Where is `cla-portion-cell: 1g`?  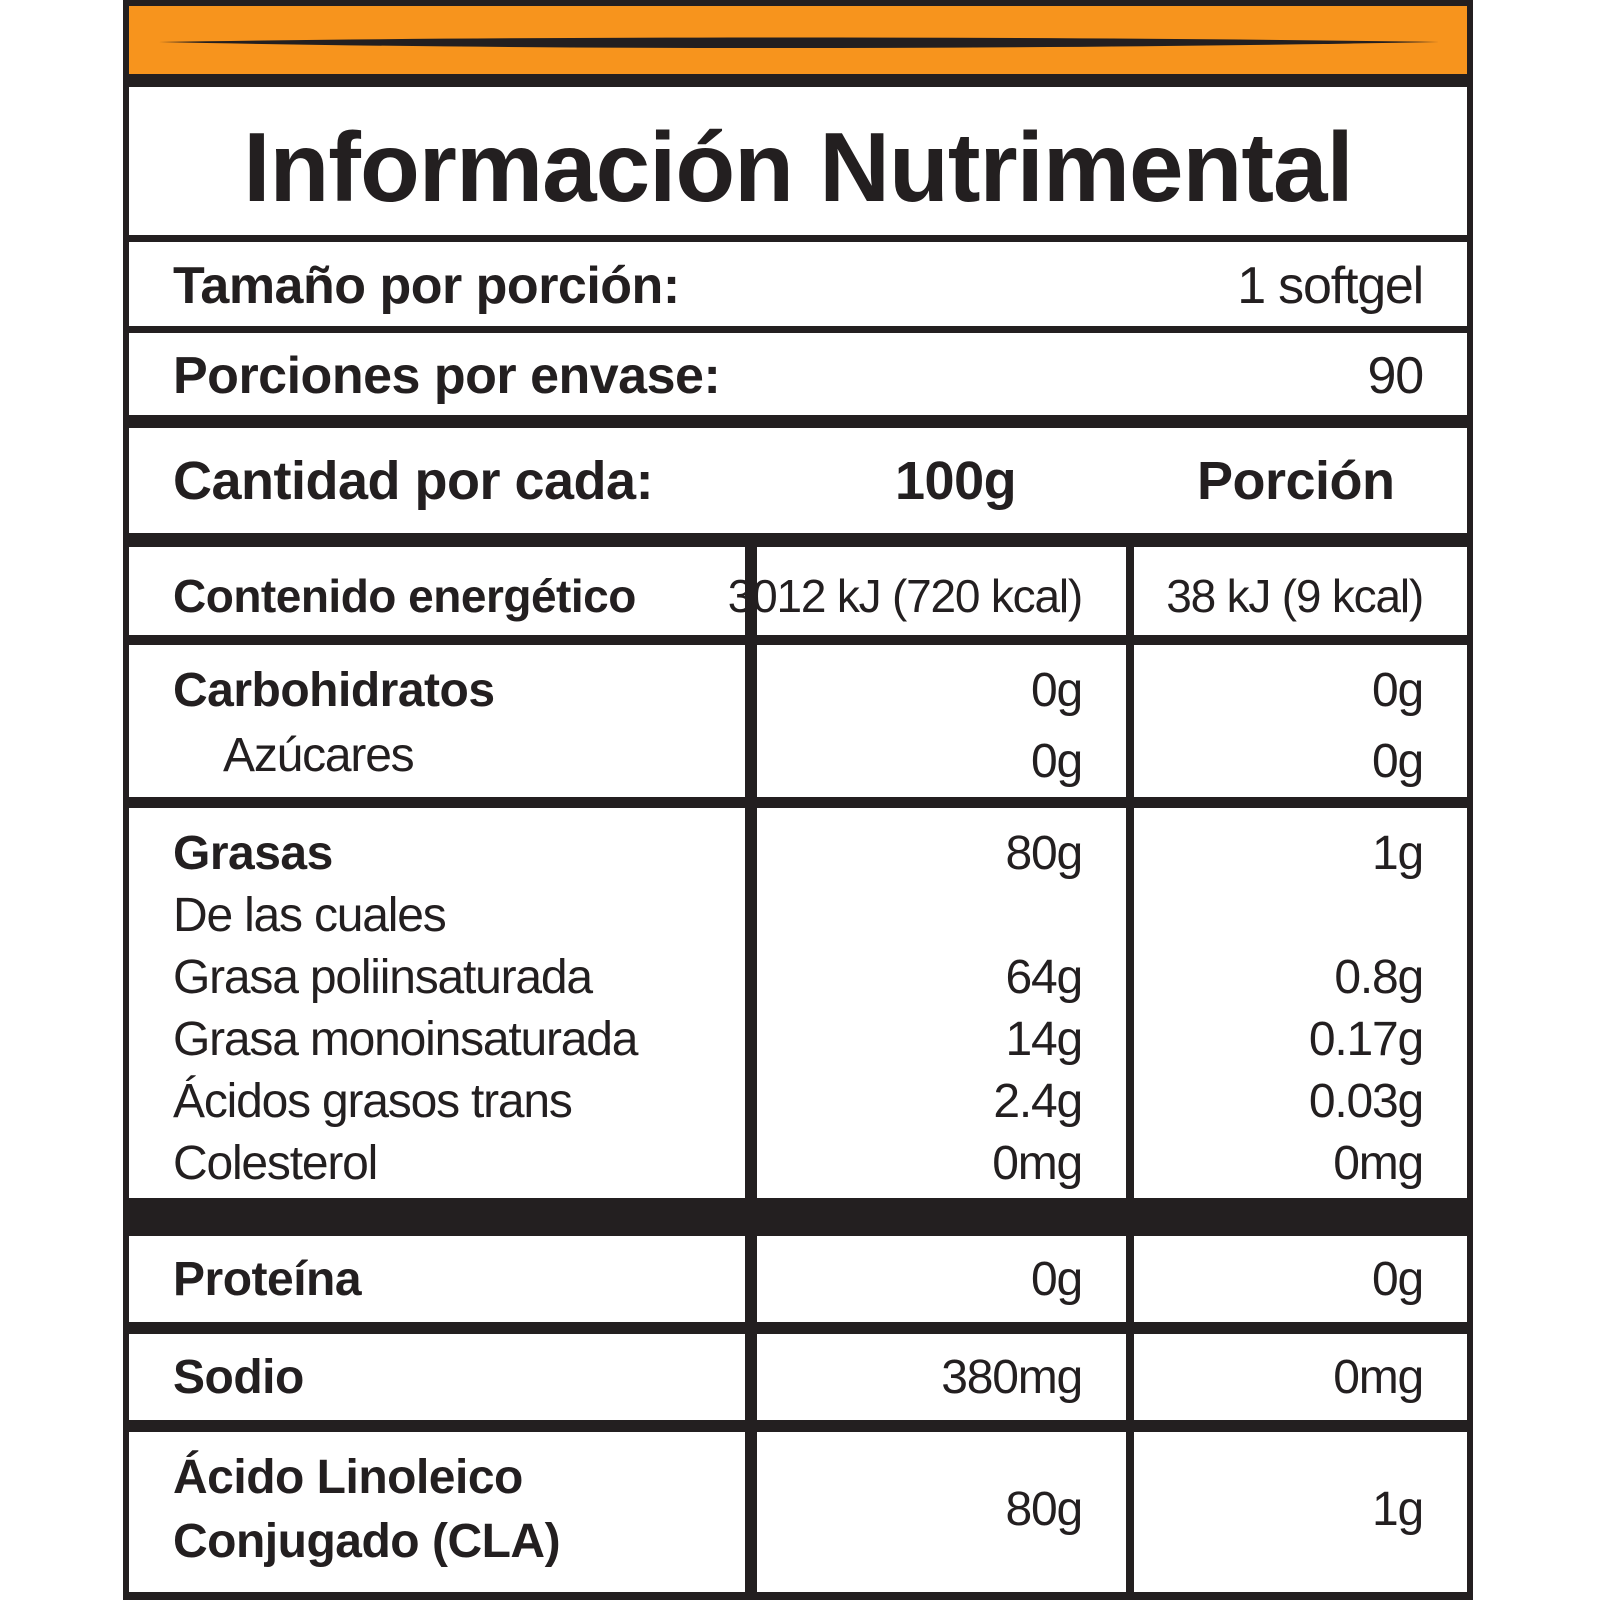 cla-portion-cell: 1g is located at coordinates (1300, 1512).